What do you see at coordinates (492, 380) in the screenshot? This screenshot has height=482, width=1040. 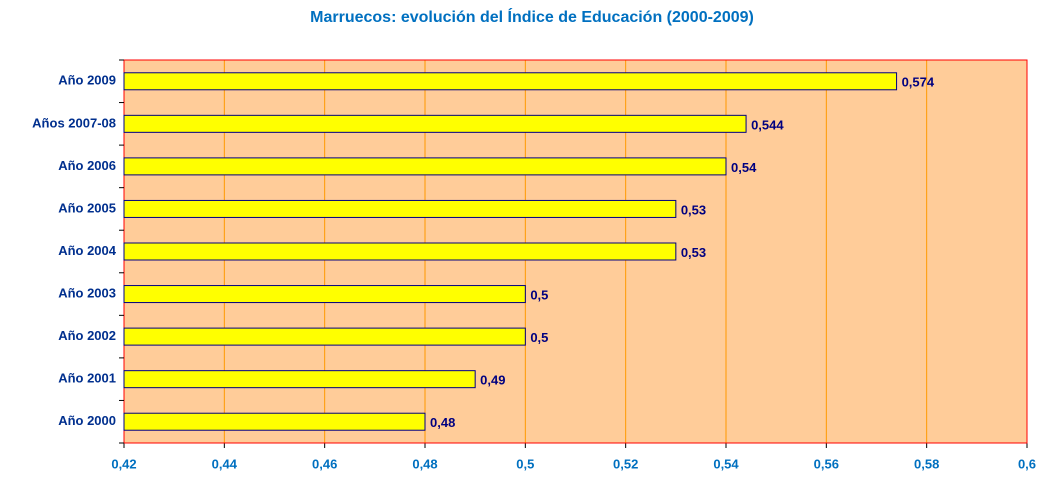 I see `data-label: 0,49` at bounding box center [492, 380].